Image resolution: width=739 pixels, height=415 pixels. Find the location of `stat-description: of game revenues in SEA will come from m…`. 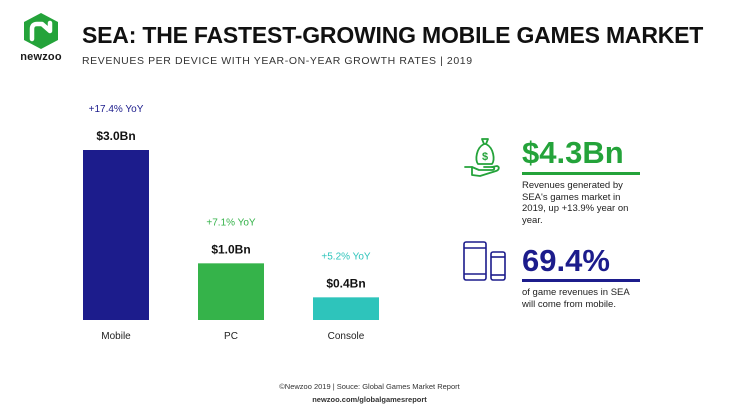

stat-description: of game revenues in SEA will come from m… is located at coordinates (582, 298).